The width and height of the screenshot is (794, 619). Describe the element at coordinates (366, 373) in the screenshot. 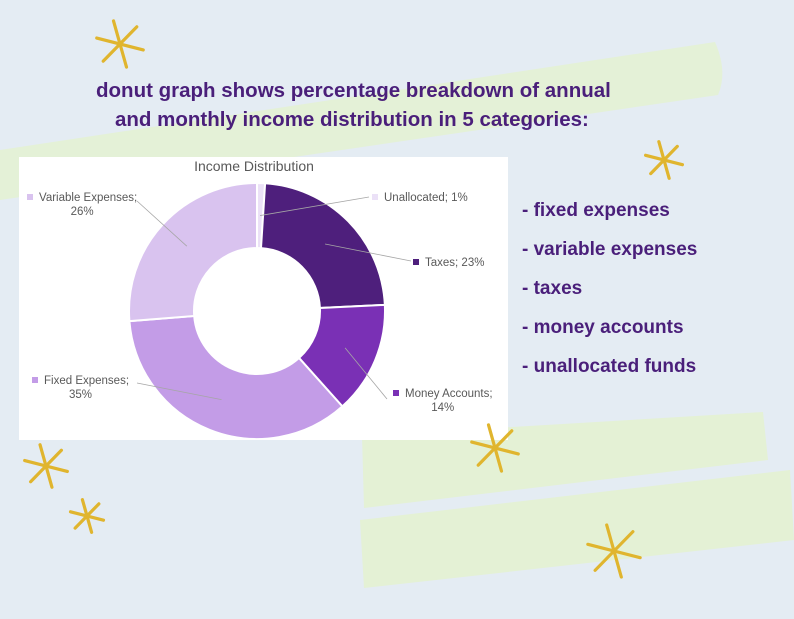

I see `leader-line-money-accounts` at that location.